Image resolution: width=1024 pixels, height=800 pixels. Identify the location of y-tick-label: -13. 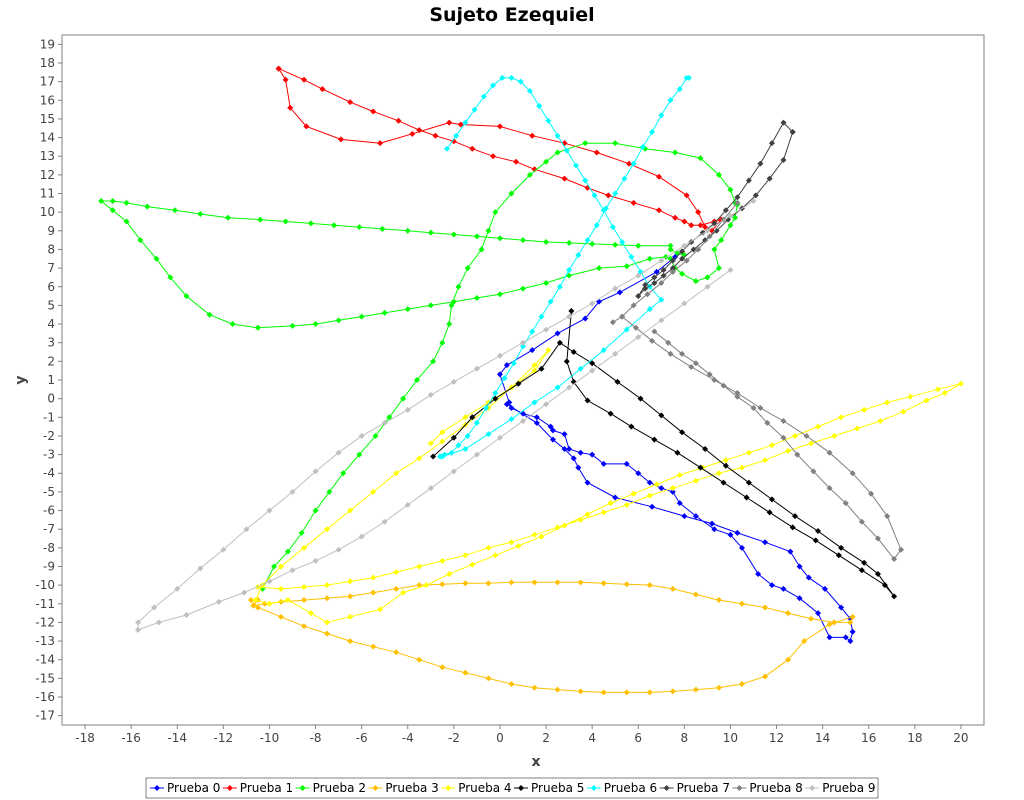
(45, 641).